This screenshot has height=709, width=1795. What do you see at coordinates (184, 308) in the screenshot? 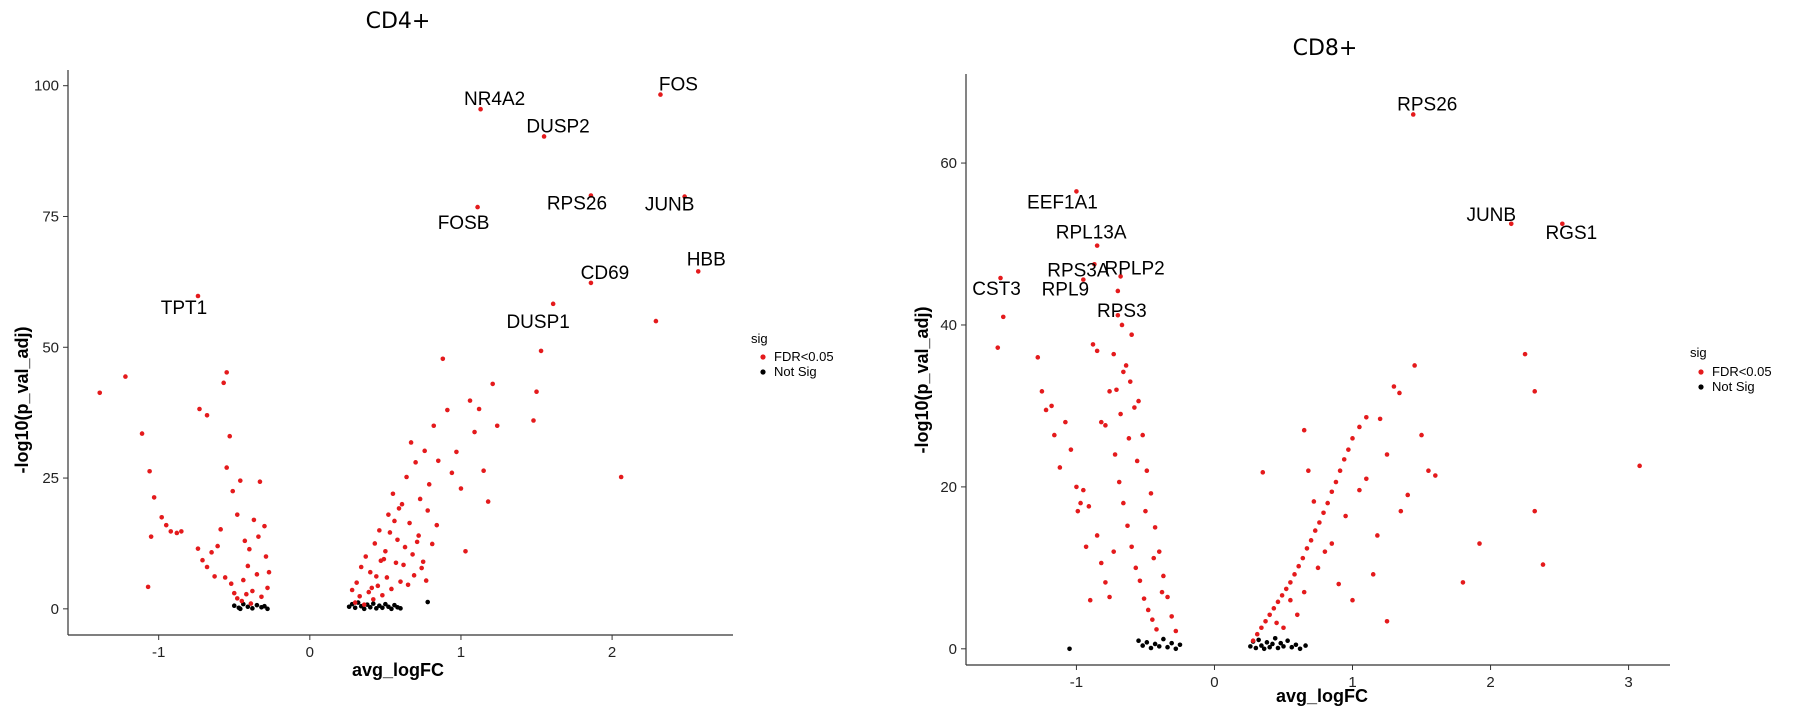
I see `cd4-gene-label: TPT1` at bounding box center [184, 308].